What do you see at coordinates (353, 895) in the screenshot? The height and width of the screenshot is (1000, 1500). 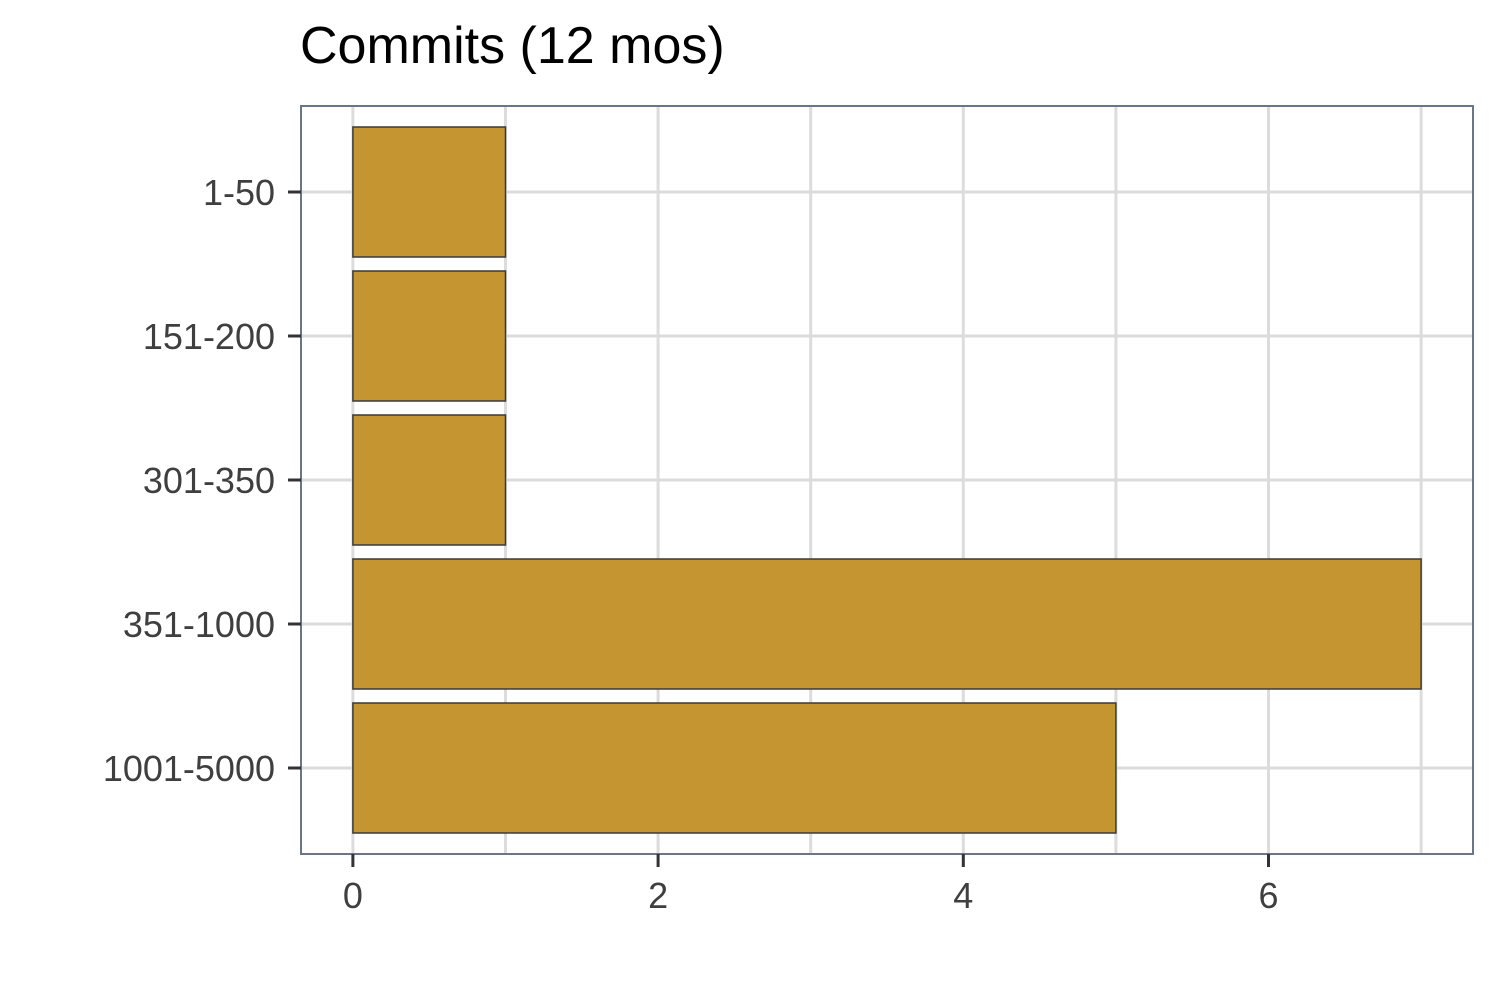 I see `x-tick-label: 0` at bounding box center [353, 895].